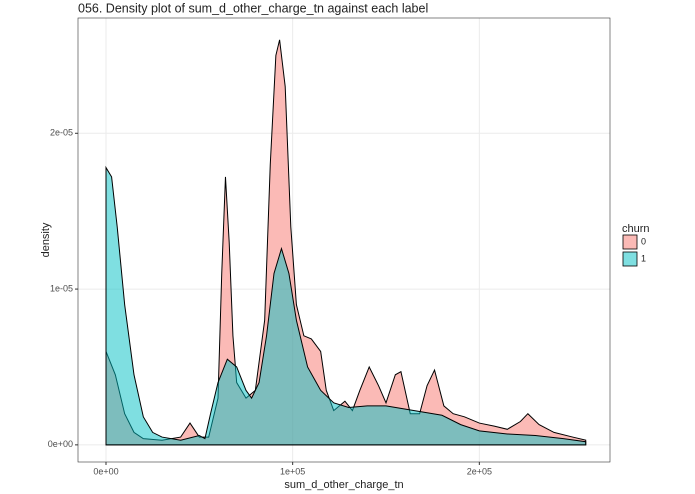 The height and width of the screenshot is (494, 695). I want to click on y-tick-label: 0e+00, so click(60, 444).